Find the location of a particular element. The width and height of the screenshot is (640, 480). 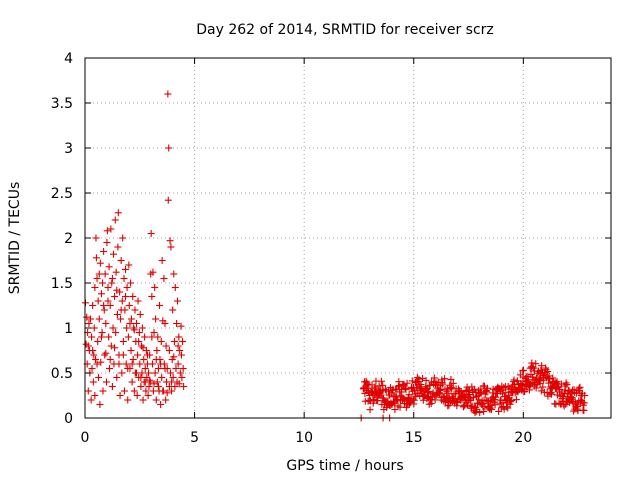

x-tick-label: 5 is located at coordinates (194, 438).